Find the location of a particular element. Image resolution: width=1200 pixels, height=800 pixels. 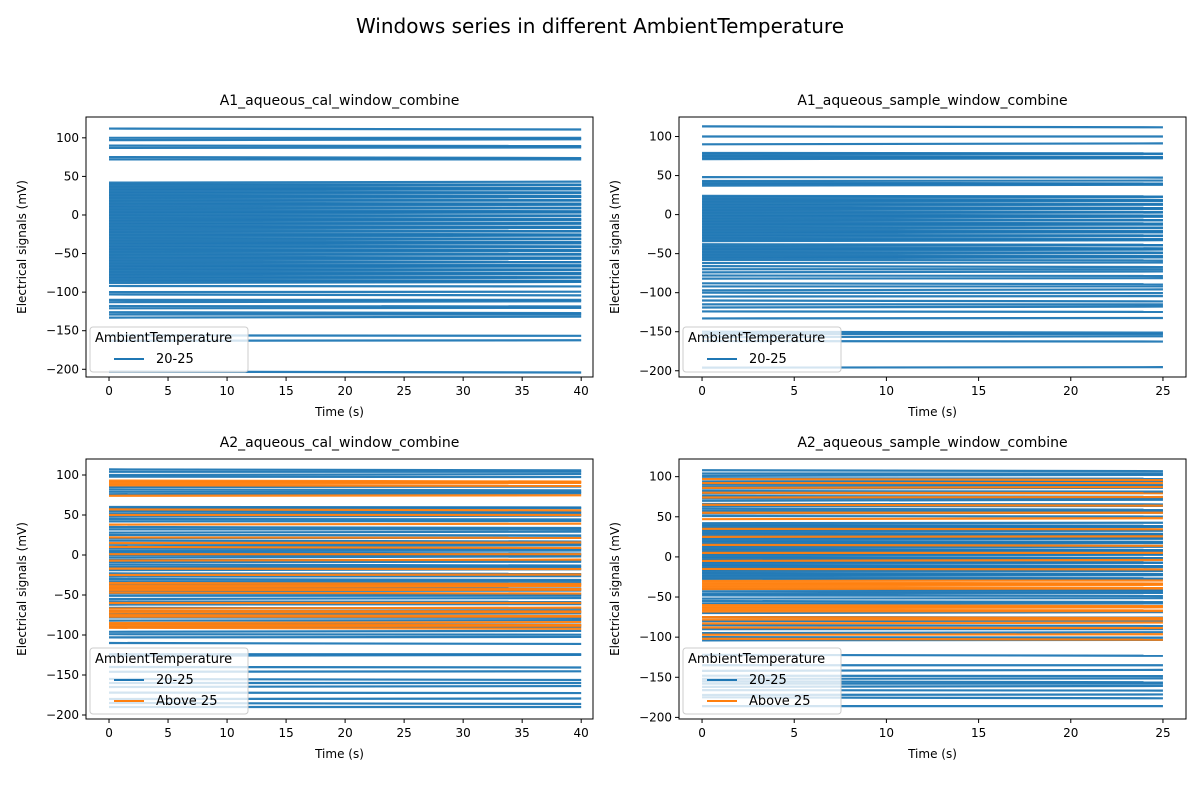

subplot-title: A1_aqueous_cal_window_combine is located at coordinates (340, 101).